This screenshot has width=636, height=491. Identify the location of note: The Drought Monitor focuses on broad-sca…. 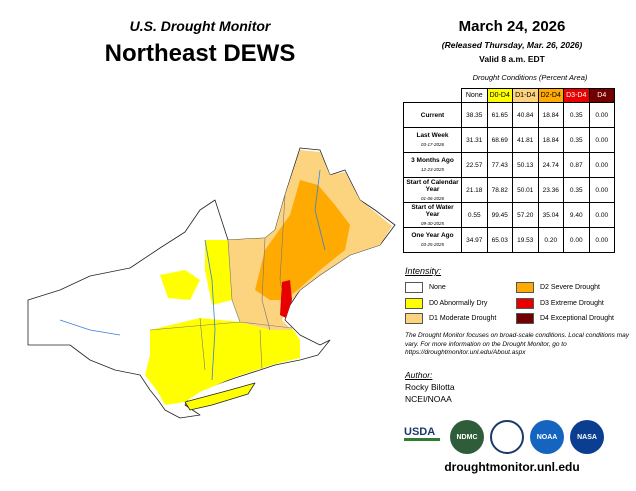
(517, 344).